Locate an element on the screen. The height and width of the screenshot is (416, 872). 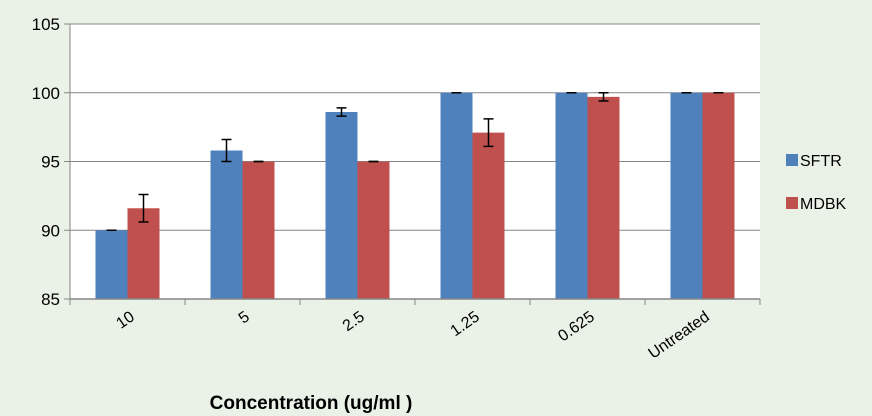
legend-label: SFTR is located at coordinates (821, 161).